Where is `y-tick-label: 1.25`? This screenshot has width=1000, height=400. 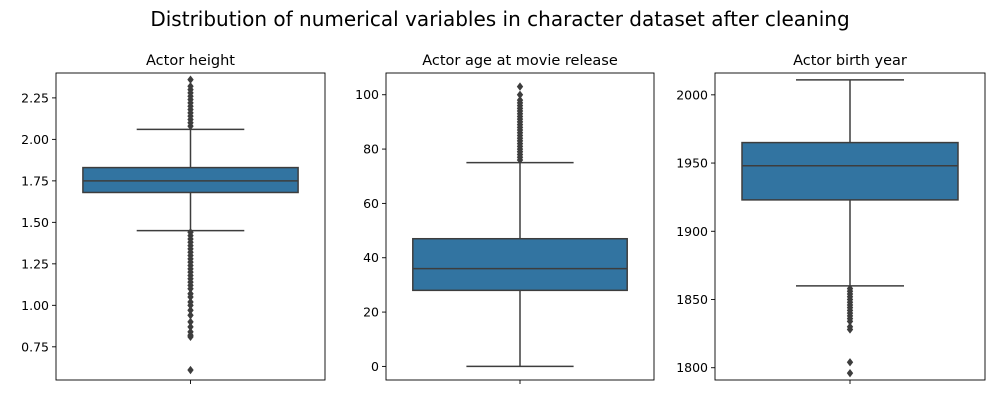 y-tick-label: 1.25 is located at coordinates (35, 263).